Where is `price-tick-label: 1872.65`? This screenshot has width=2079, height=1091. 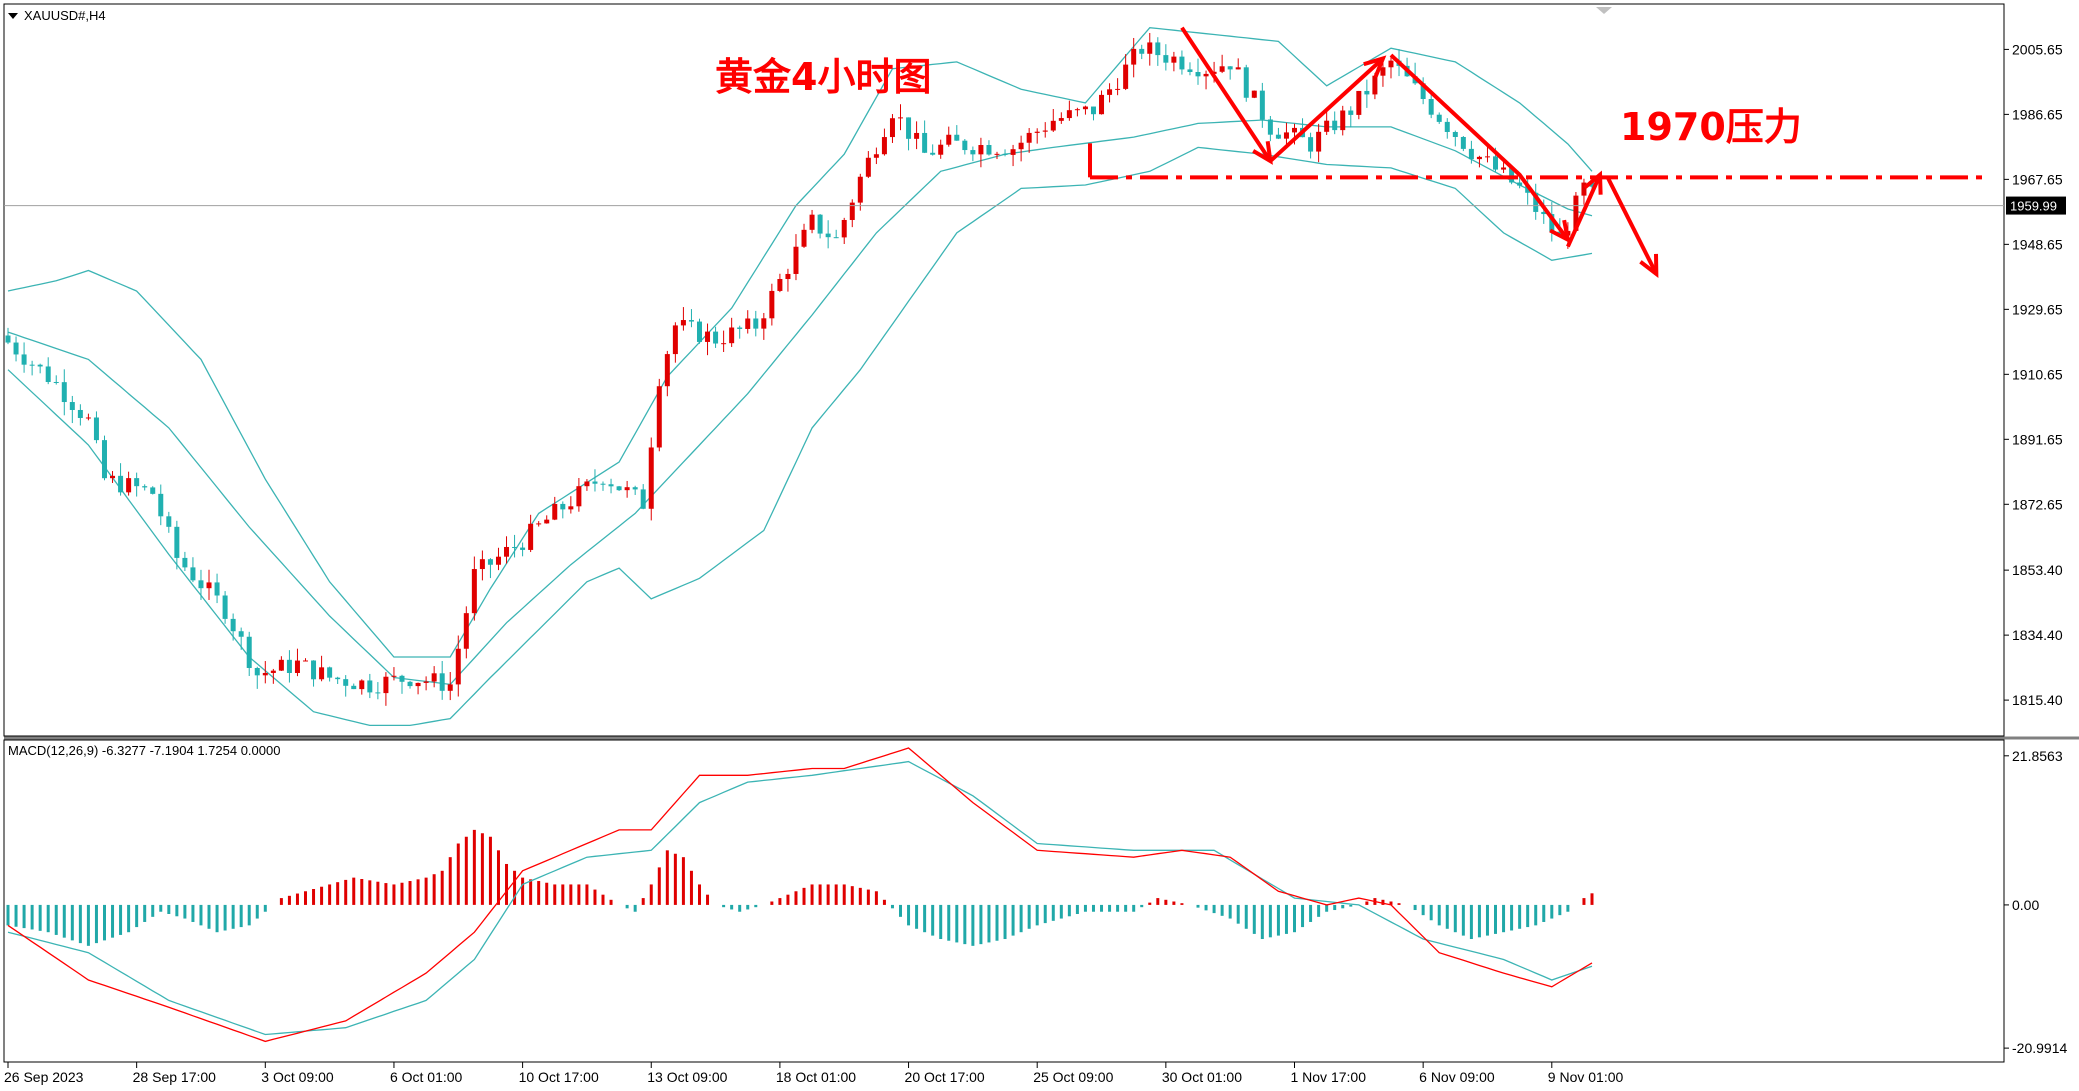
price-tick-label: 1872.65 is located at coordinates (2037, 504).